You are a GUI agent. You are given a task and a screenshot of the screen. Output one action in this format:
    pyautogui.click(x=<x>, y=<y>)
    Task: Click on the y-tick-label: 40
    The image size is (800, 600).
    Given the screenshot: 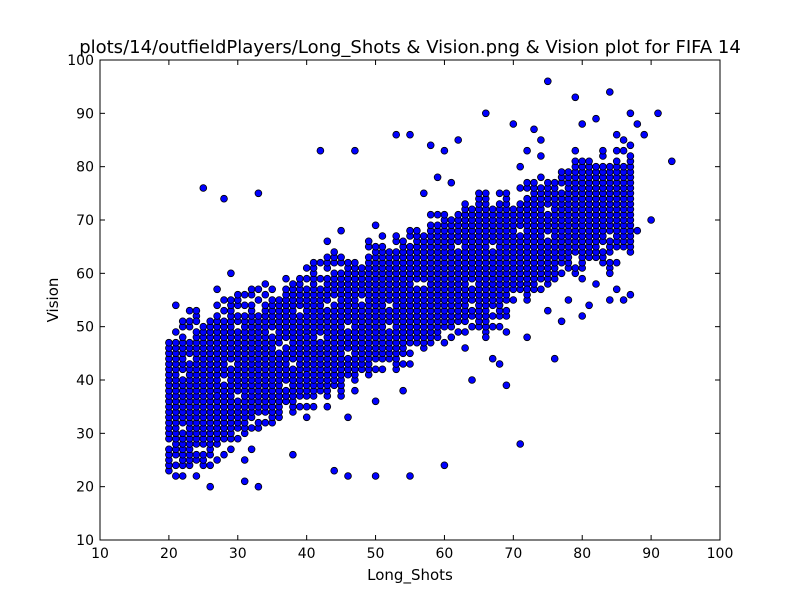 What is the action you would take?
    pyautogui.click(x=85, y=381)
    